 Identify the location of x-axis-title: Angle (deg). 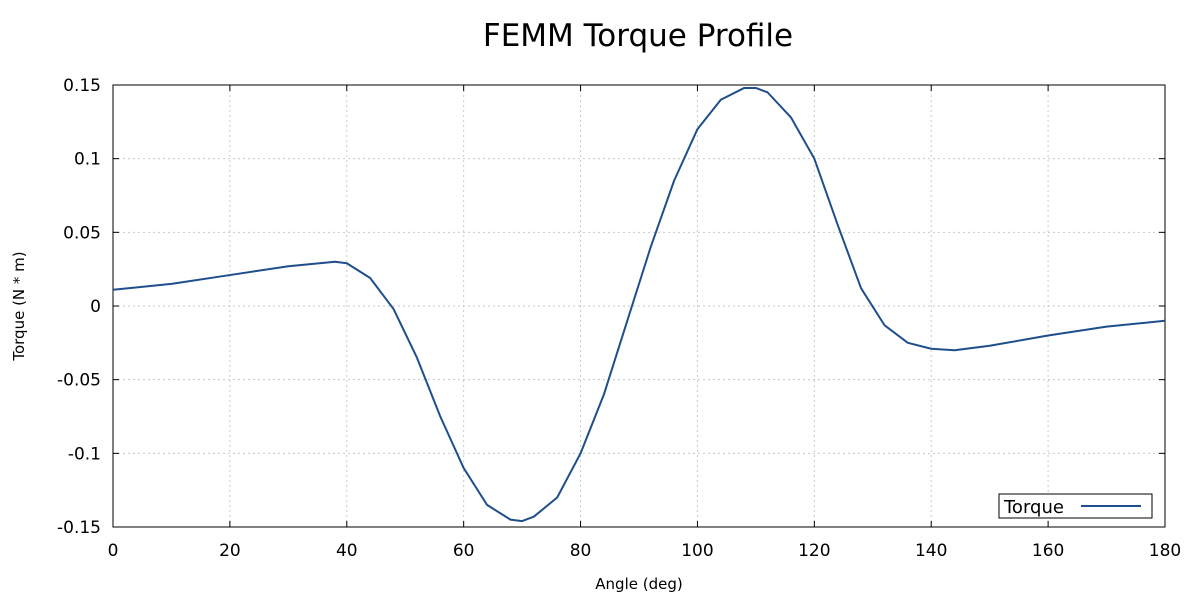
(638, 584).